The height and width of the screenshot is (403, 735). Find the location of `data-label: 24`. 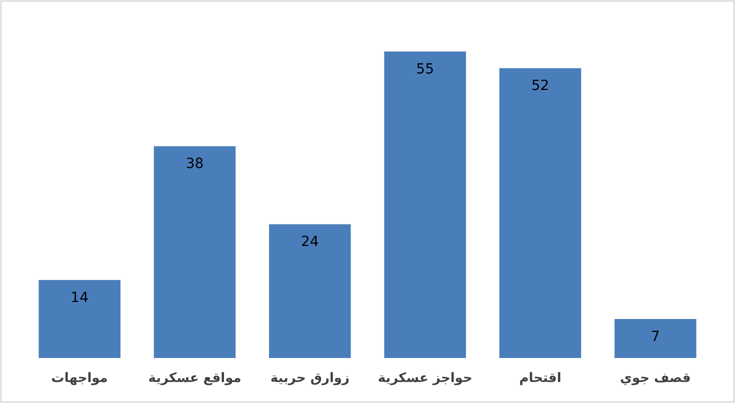

data-label: 24 is located at coordinates (310, 242).